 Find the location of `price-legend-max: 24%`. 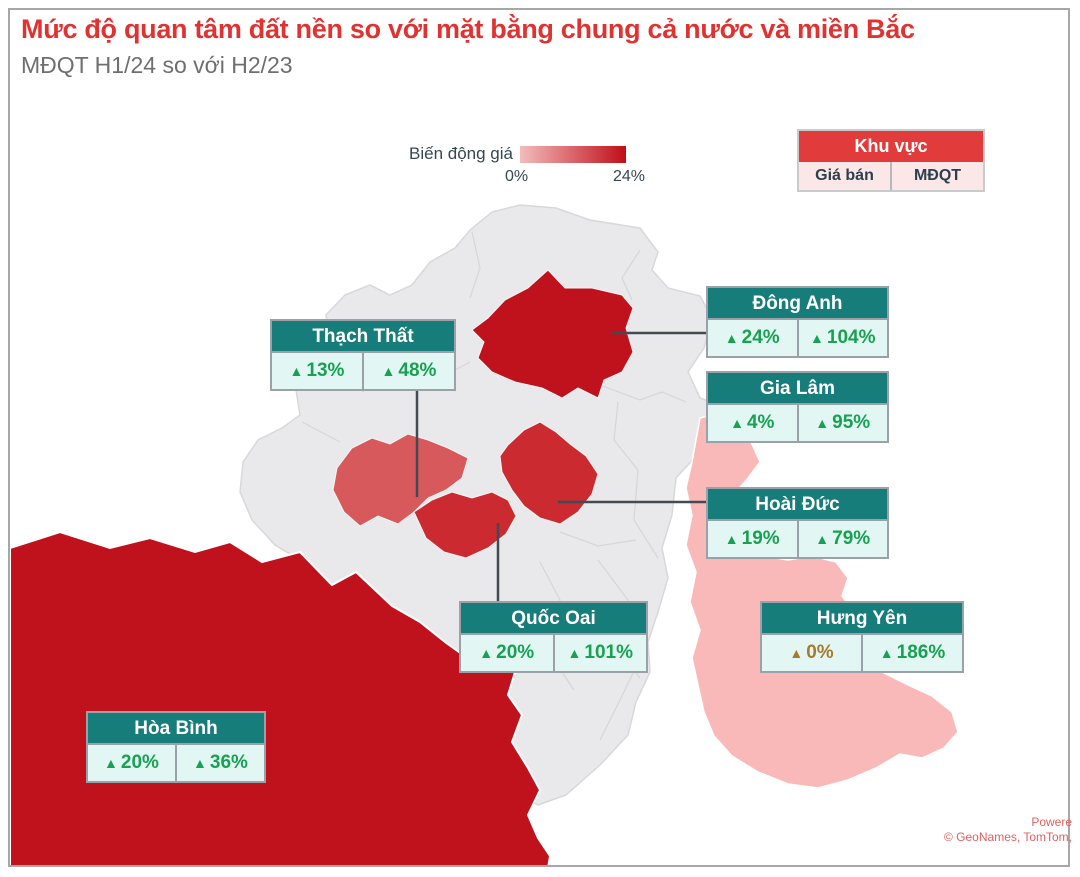

price-legend-max: 24% is located at coordinates (628, 176).